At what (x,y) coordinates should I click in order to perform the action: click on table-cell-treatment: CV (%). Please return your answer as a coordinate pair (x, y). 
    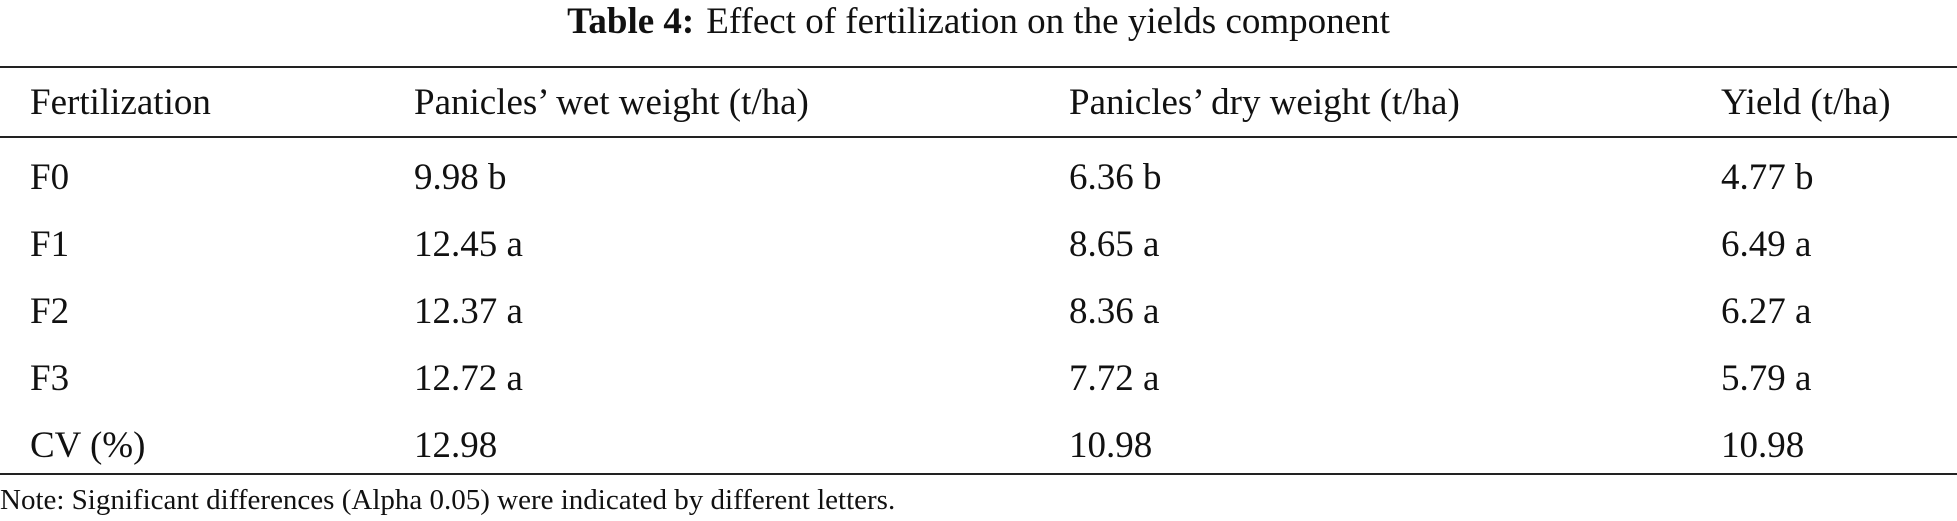
    Looking at the image, I should click on (88, 445).